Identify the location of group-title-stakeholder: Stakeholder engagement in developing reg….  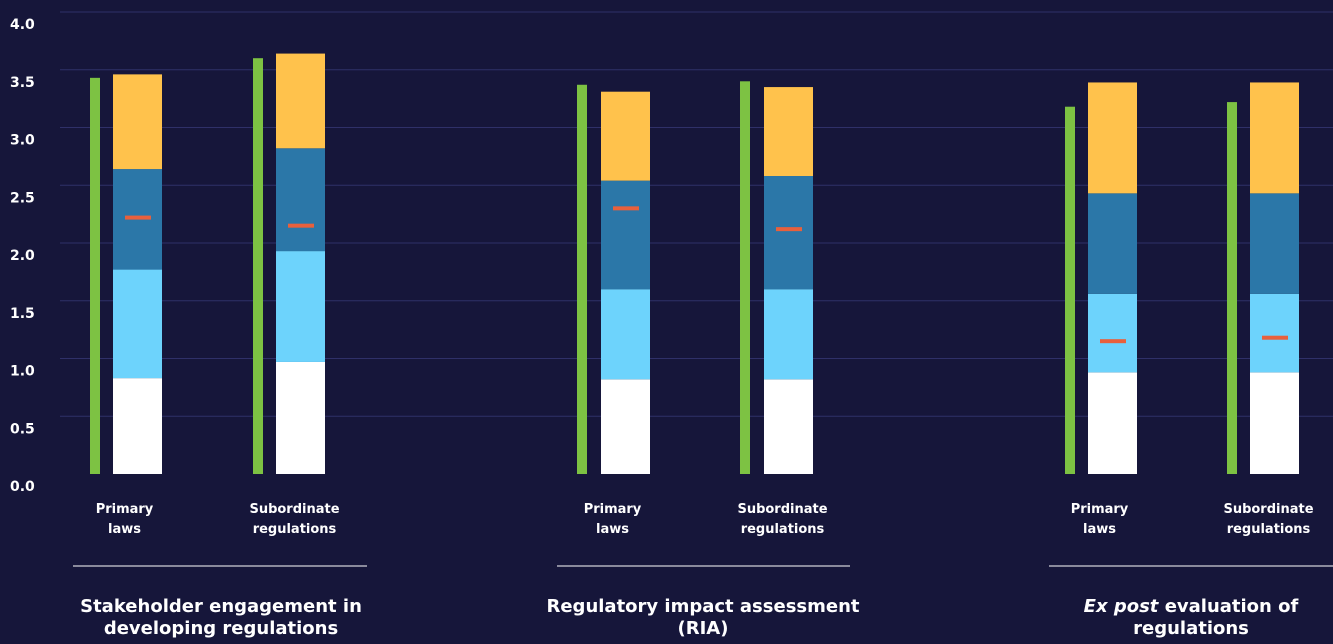
(221, 618).